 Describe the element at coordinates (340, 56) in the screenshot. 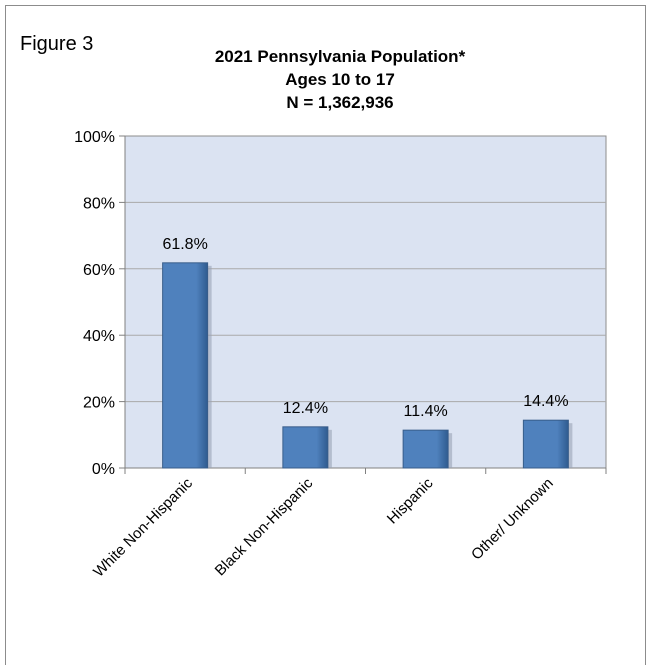

I see `chart-title-line-1: 2021 Pennsylvania Population*` at that location.